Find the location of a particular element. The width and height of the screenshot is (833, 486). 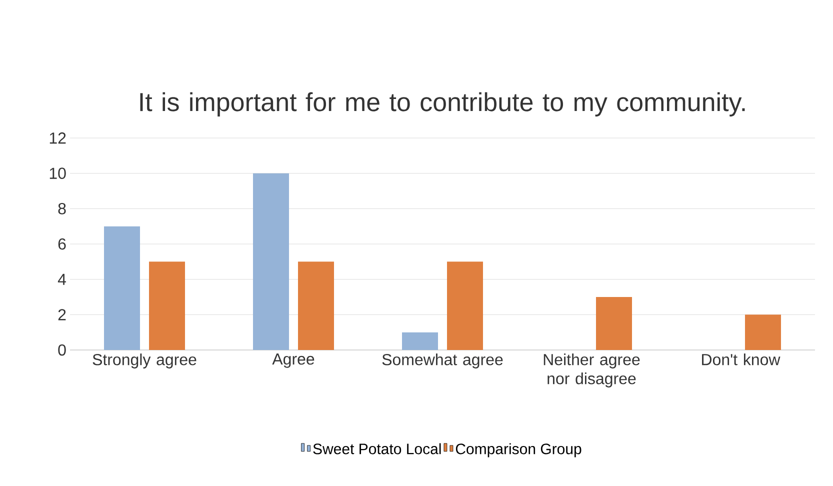

x-tick-label: Agree is located at coordinates (293, 361).